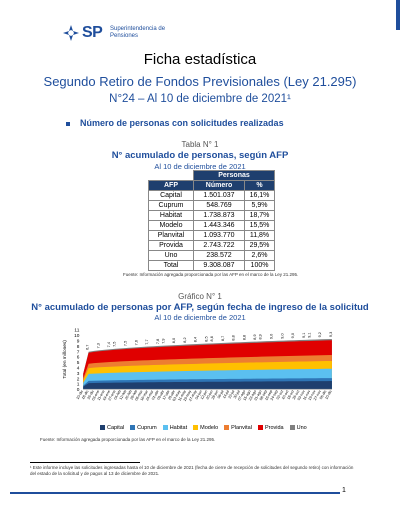 The image size is (400, 518). Describe the element at coordinates (171, 215) in the screenshot. I see `afp-cell: Habitat` at that location.